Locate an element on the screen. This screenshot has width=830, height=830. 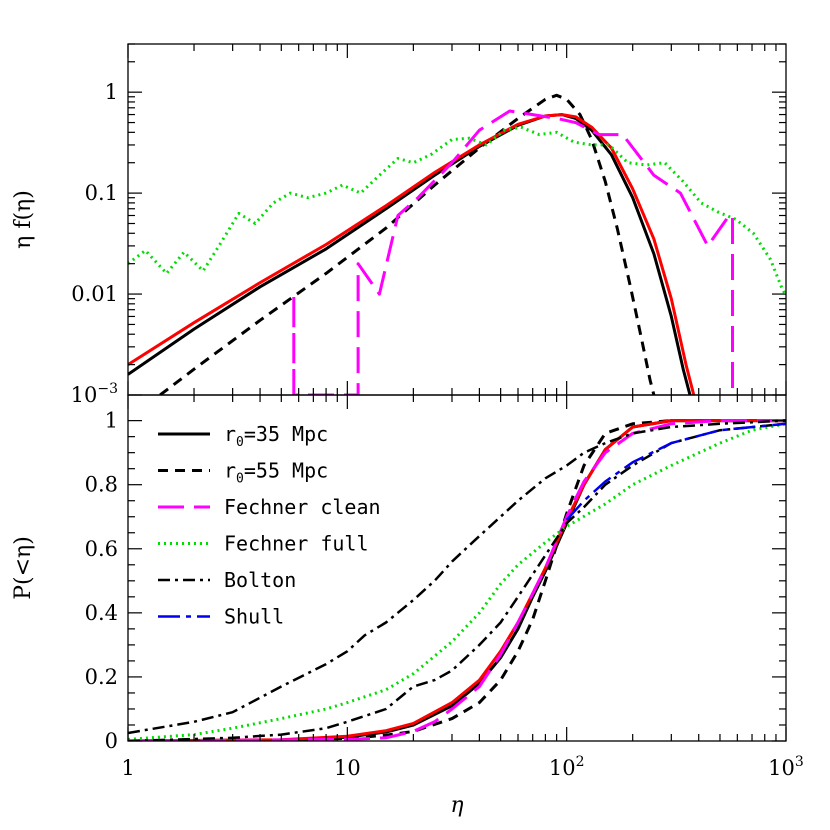
x-tick-label: 10 is located at coordinates (347, 768).